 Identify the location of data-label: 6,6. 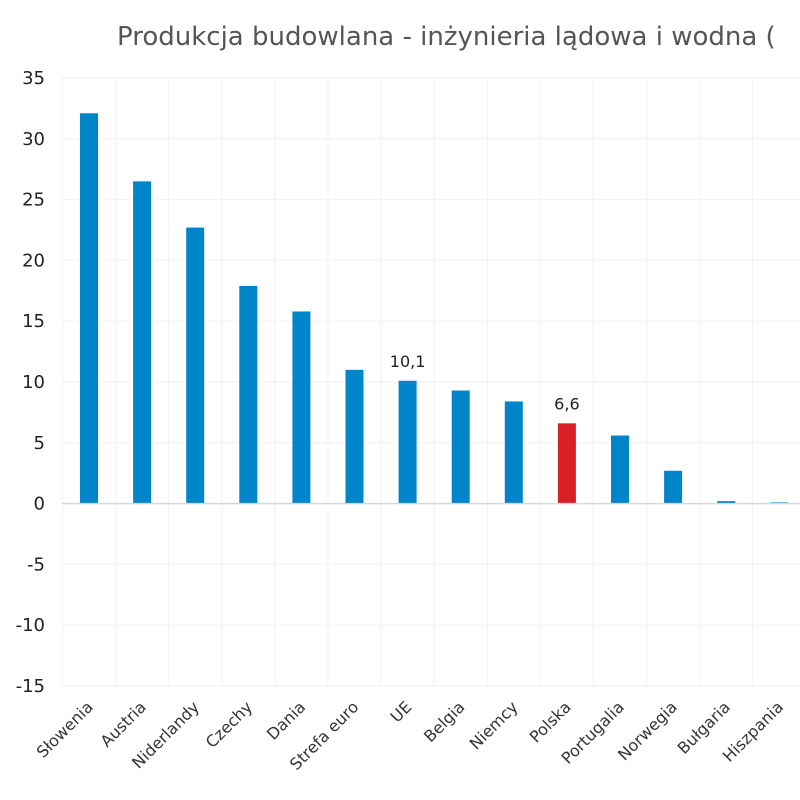
(566, 403).